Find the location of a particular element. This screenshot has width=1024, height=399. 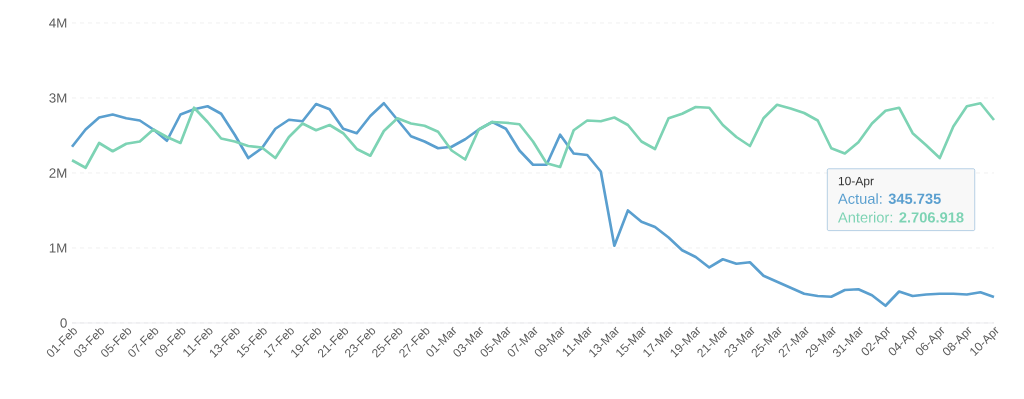

annotation: Anterior: 2.706.918 is located at coordinates (900, 217).